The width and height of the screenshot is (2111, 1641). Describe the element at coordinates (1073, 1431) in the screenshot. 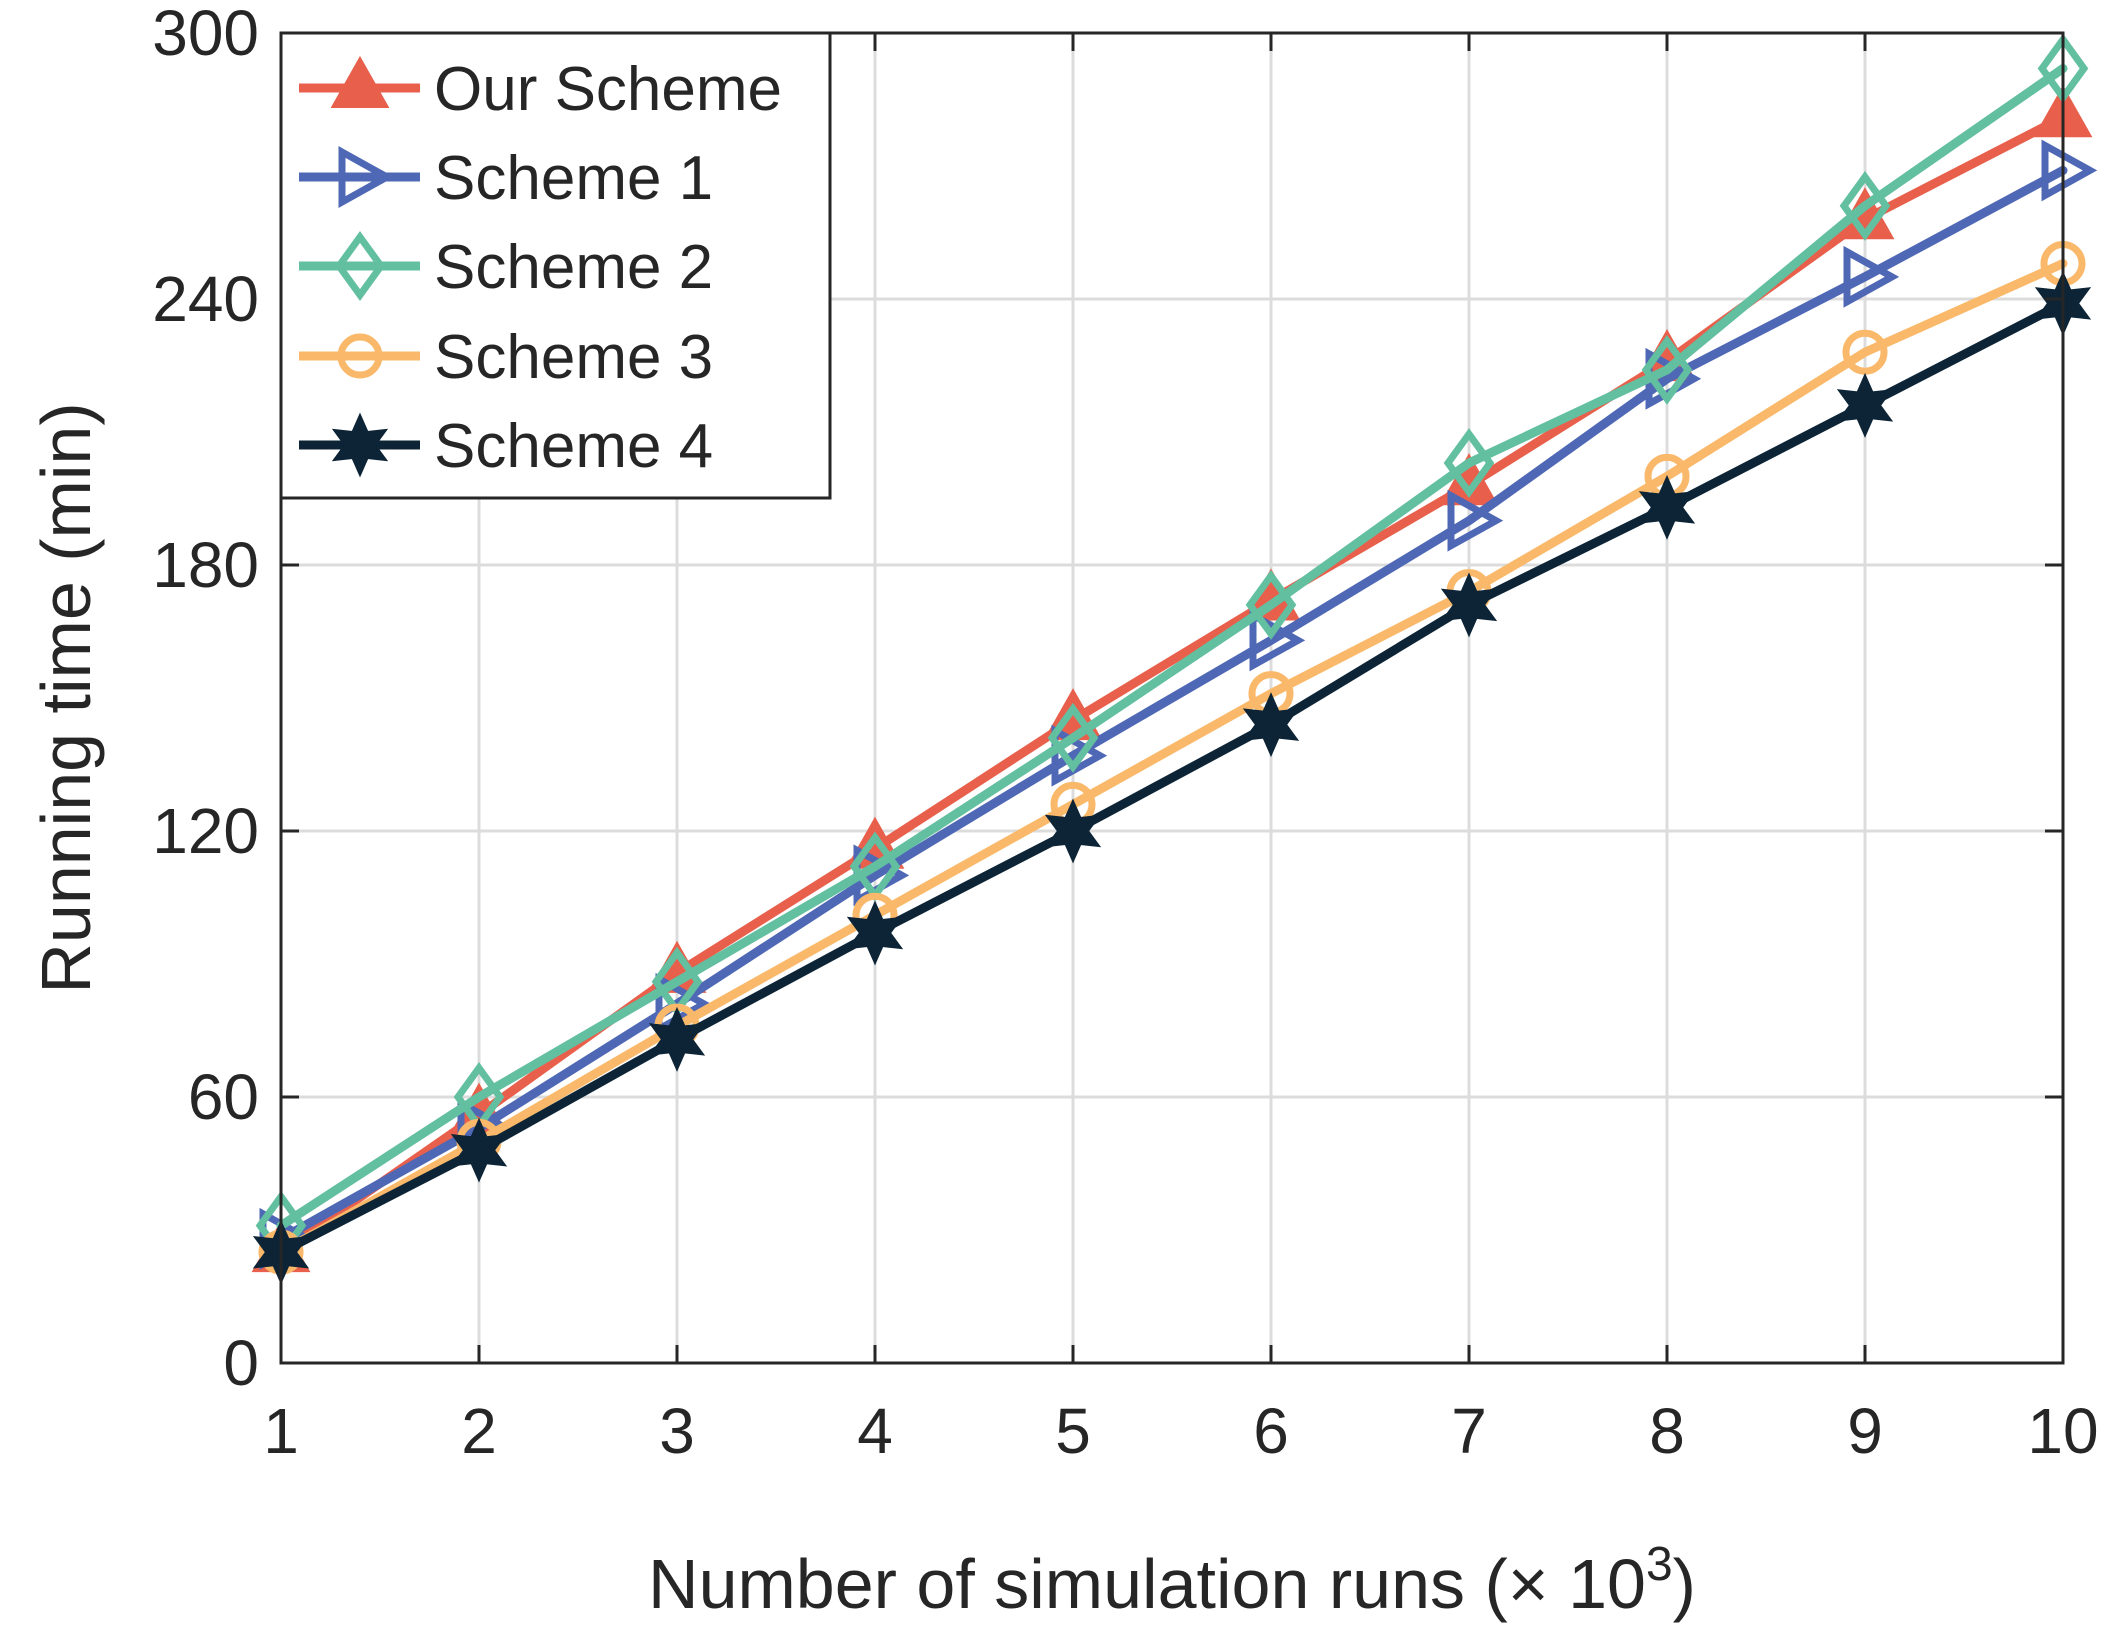

I see `x-tick-label: 5` at that location.